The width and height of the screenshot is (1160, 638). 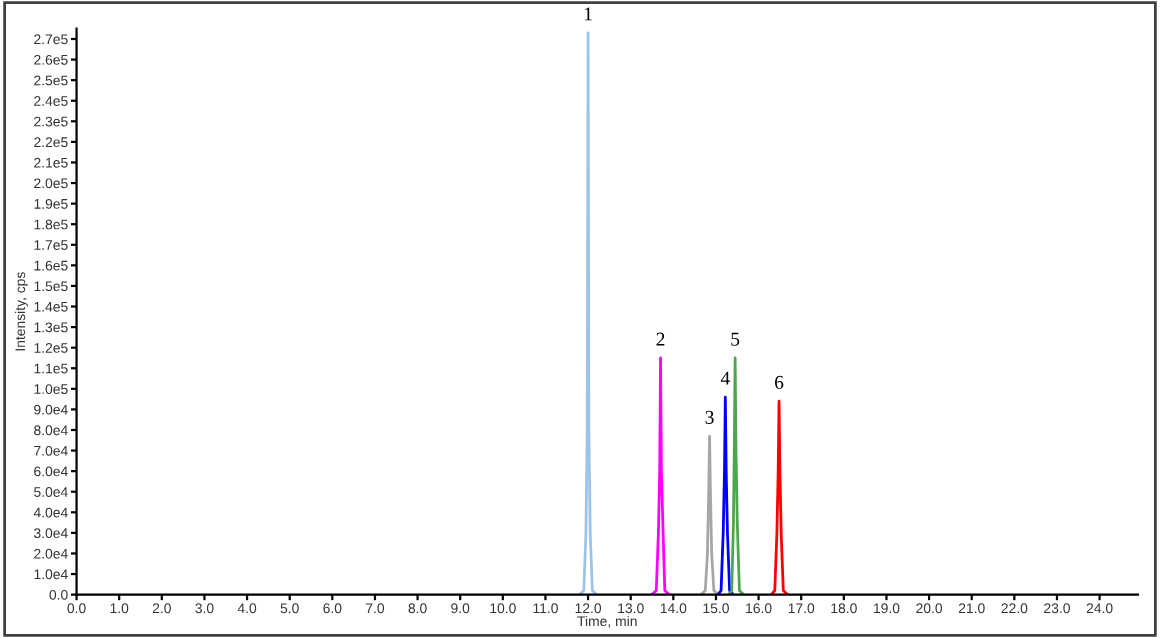 I want to click on annotation: 1, so click(x=588, y=14).